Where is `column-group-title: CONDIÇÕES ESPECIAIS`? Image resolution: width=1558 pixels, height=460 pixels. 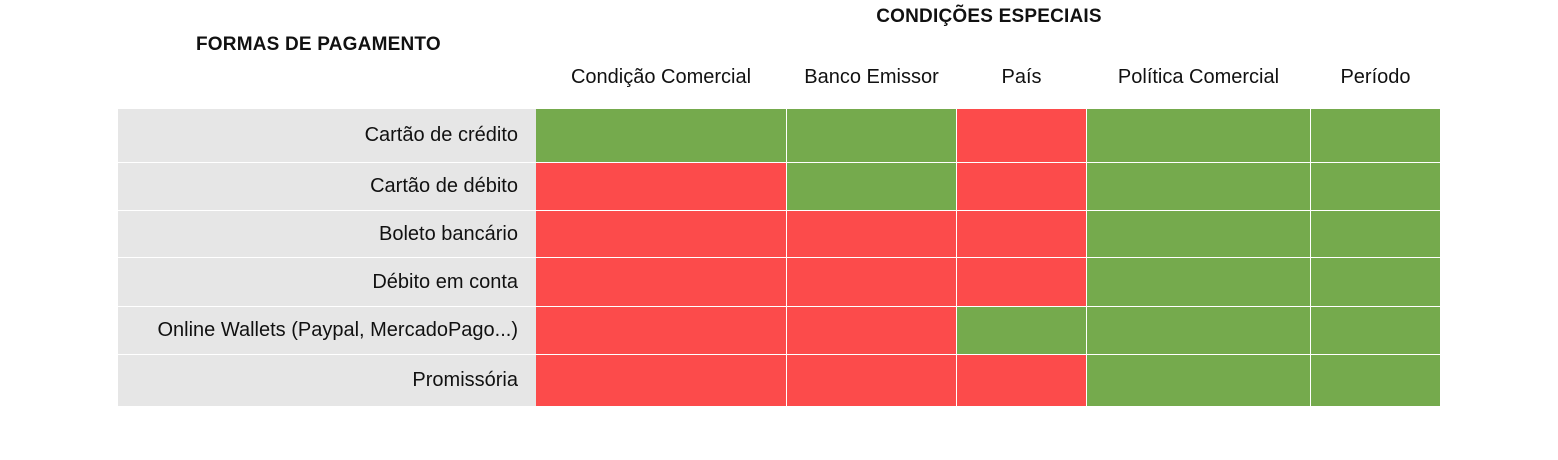 column-group-title: CONDIÇÕES ESPECIAIS is located at coordinates (989, 16).